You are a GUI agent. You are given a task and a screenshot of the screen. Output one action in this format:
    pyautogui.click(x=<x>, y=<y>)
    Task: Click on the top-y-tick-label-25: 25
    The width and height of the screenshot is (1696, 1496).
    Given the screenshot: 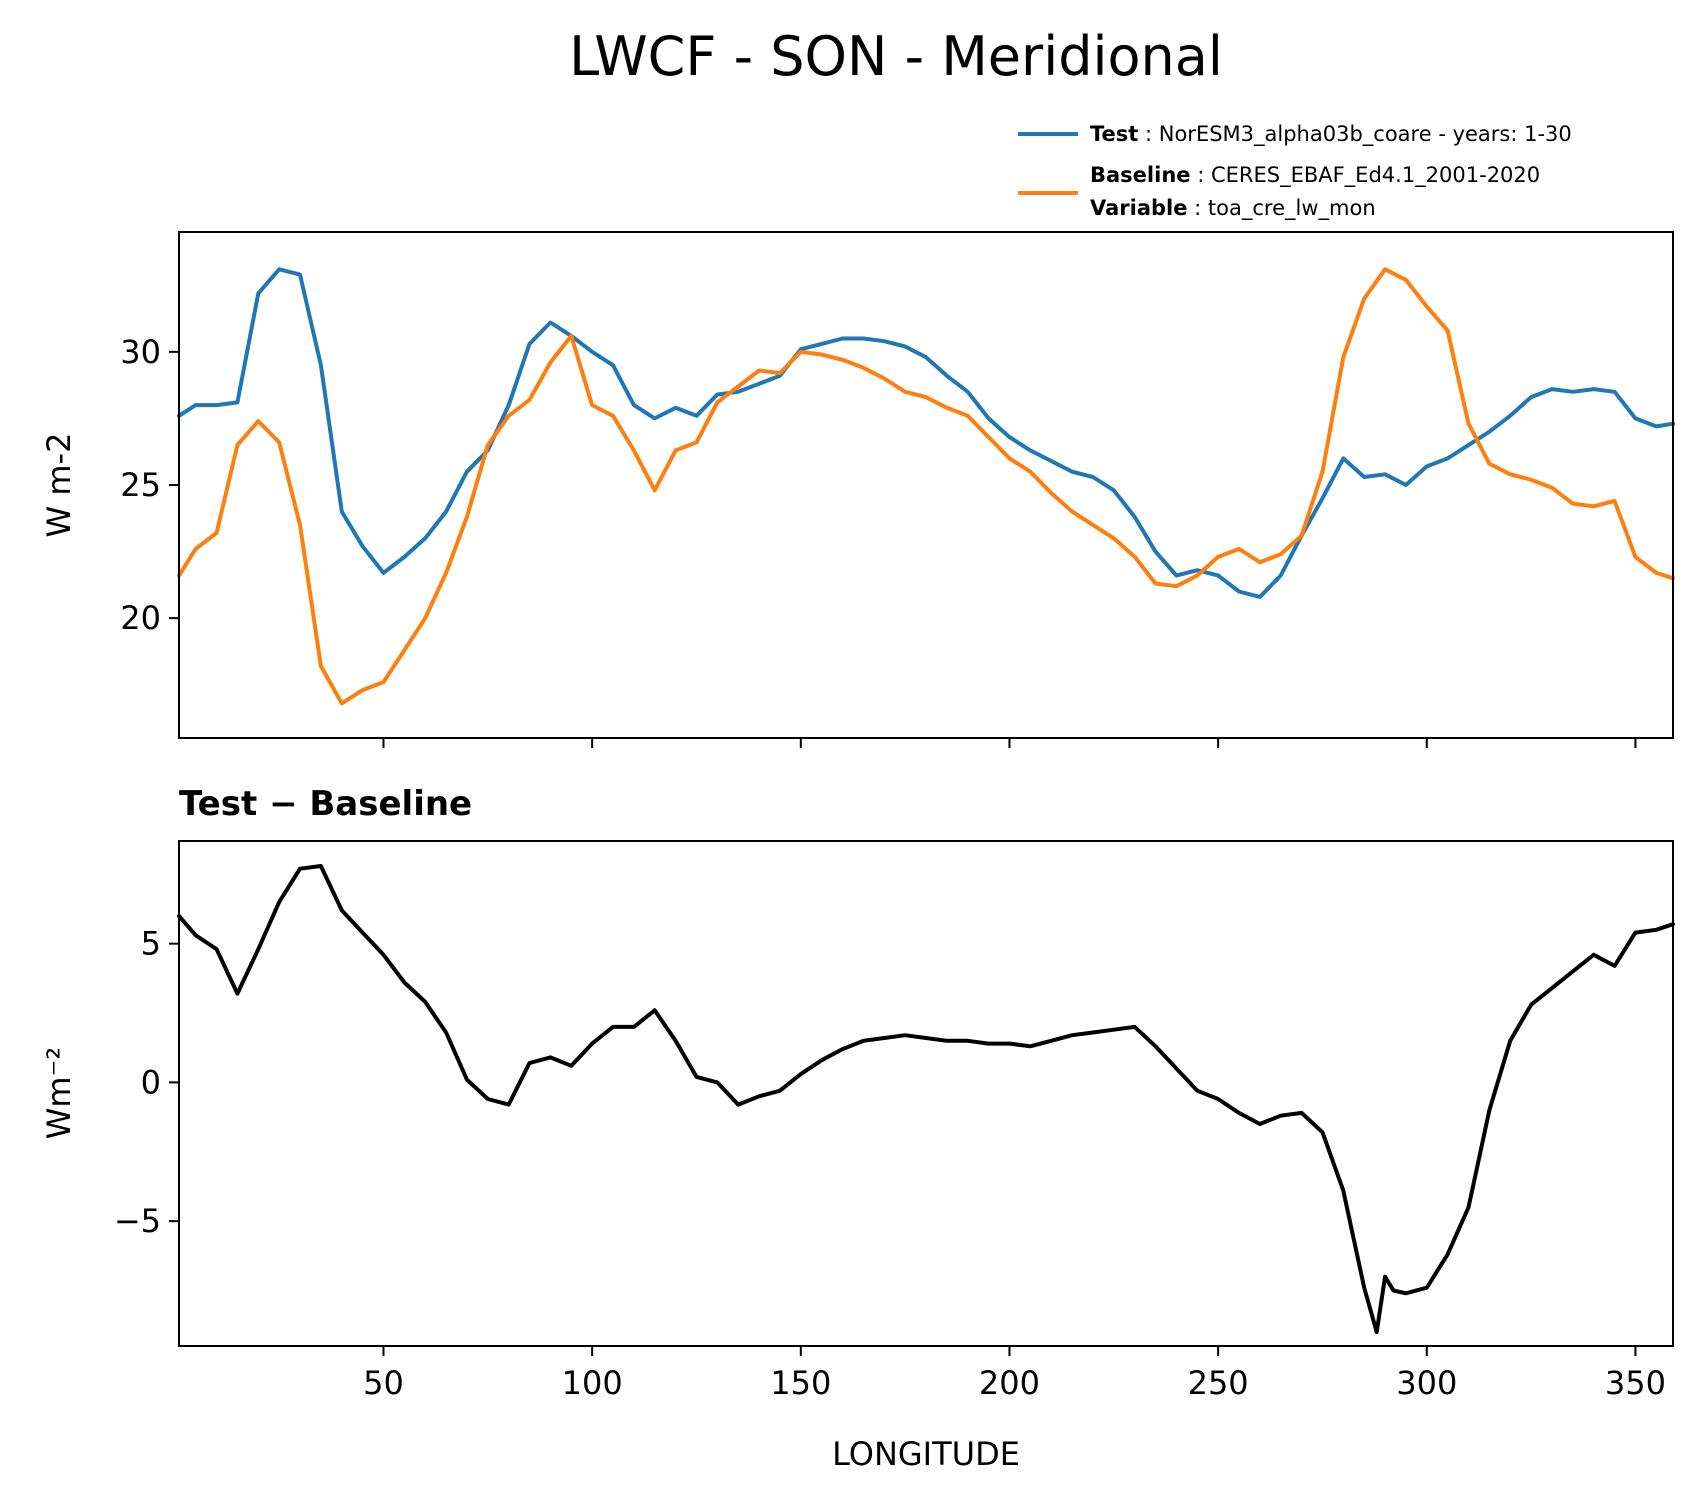 What is the action you would take?
    pyautogui.click(x=140, y=485)
    